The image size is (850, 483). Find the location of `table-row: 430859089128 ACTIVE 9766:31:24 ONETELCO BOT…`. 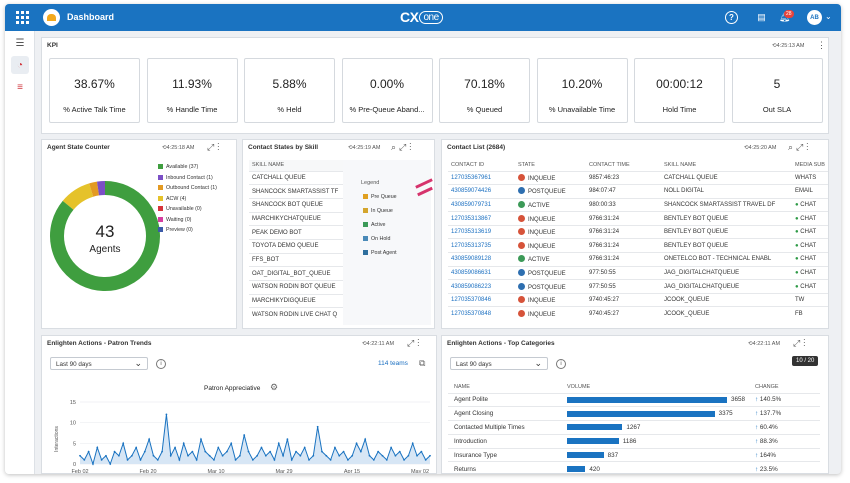

table-row: 430859089128 ACTIVE 9766:31:24 ONETELCO BOT… is located at coordinates (638, 259).